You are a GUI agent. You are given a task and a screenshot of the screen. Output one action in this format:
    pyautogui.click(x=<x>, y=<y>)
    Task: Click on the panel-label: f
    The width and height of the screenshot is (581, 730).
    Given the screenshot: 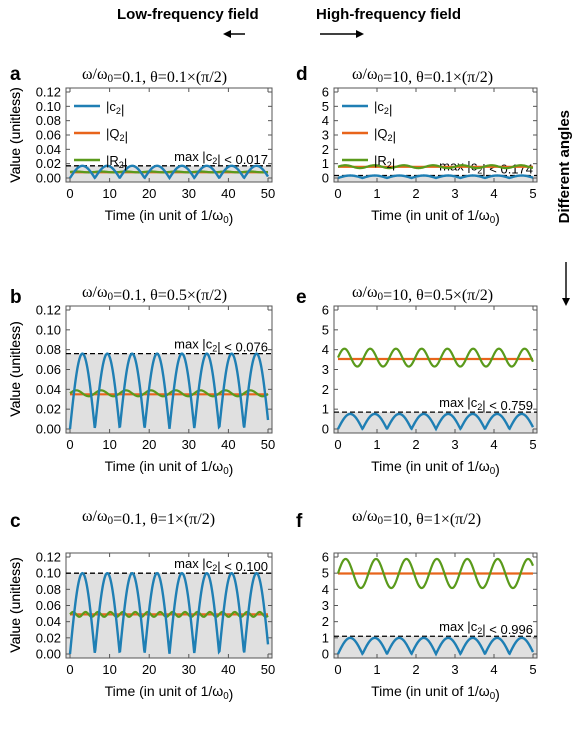 What is the action you would take?
    pyautogui.click(x=299, y=521)
    